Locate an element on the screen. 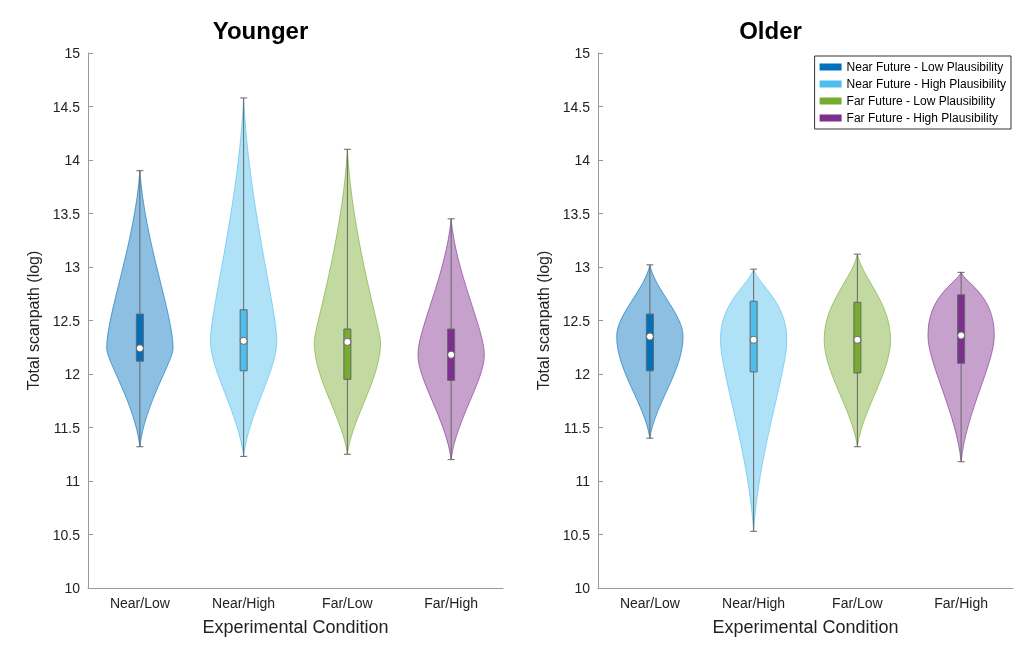 Image resolution: width=1033 pixels, height=653 pixels. legend-label: Near Future - High Plausibility is located at coordinates (926, 84).